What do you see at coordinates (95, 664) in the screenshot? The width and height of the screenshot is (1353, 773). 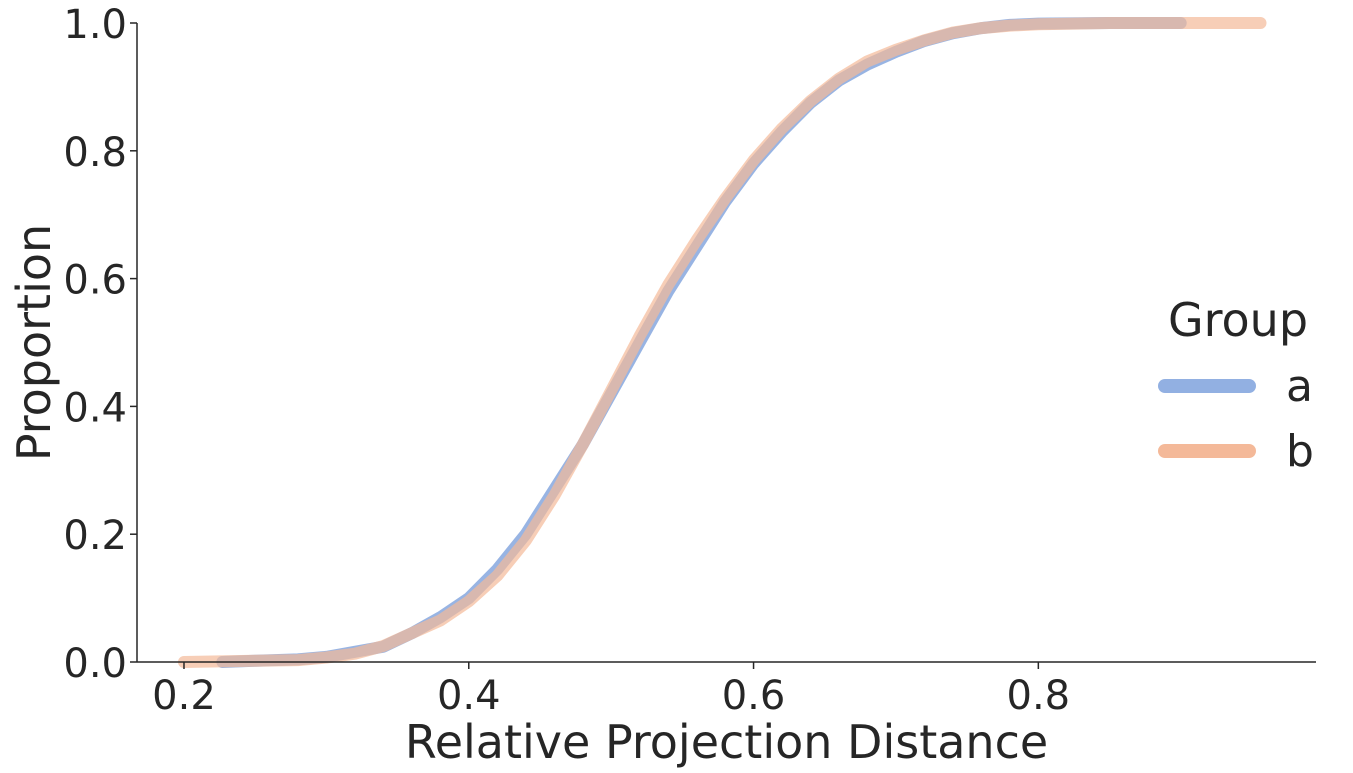 I see `y-tick-label: 0.0` at bounding box center [95, 664].